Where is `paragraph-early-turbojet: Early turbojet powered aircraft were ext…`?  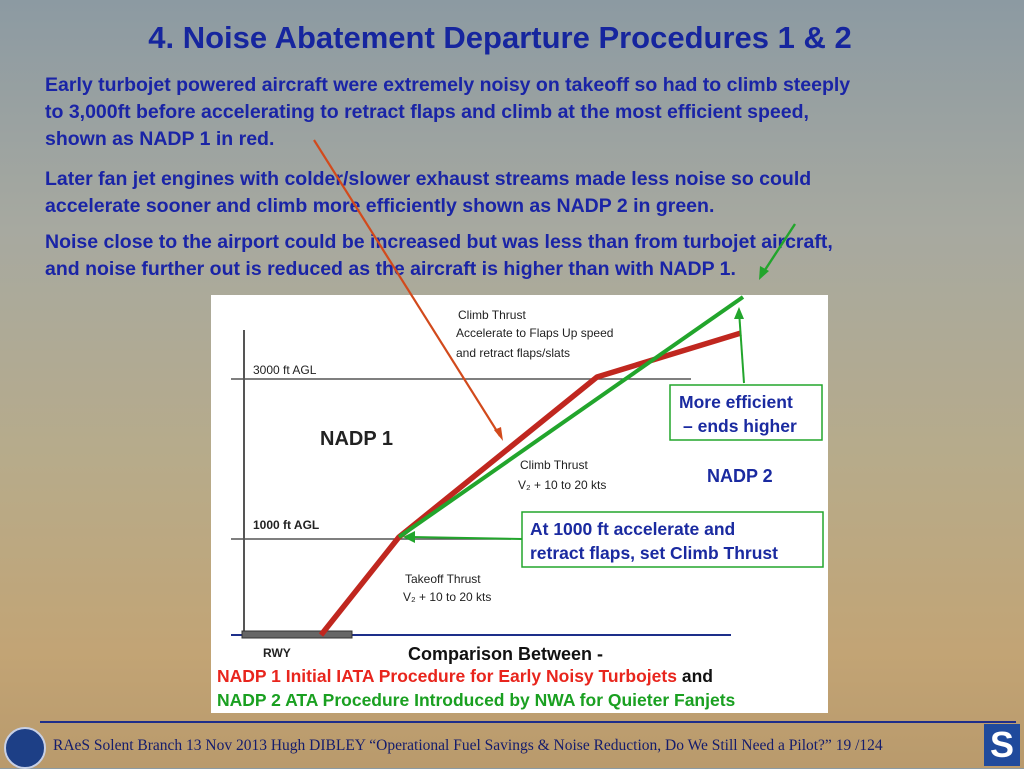 paragraph-early-turbojet: Early turbojet powered aircraft were ext… is located at coordinates (525, 112).